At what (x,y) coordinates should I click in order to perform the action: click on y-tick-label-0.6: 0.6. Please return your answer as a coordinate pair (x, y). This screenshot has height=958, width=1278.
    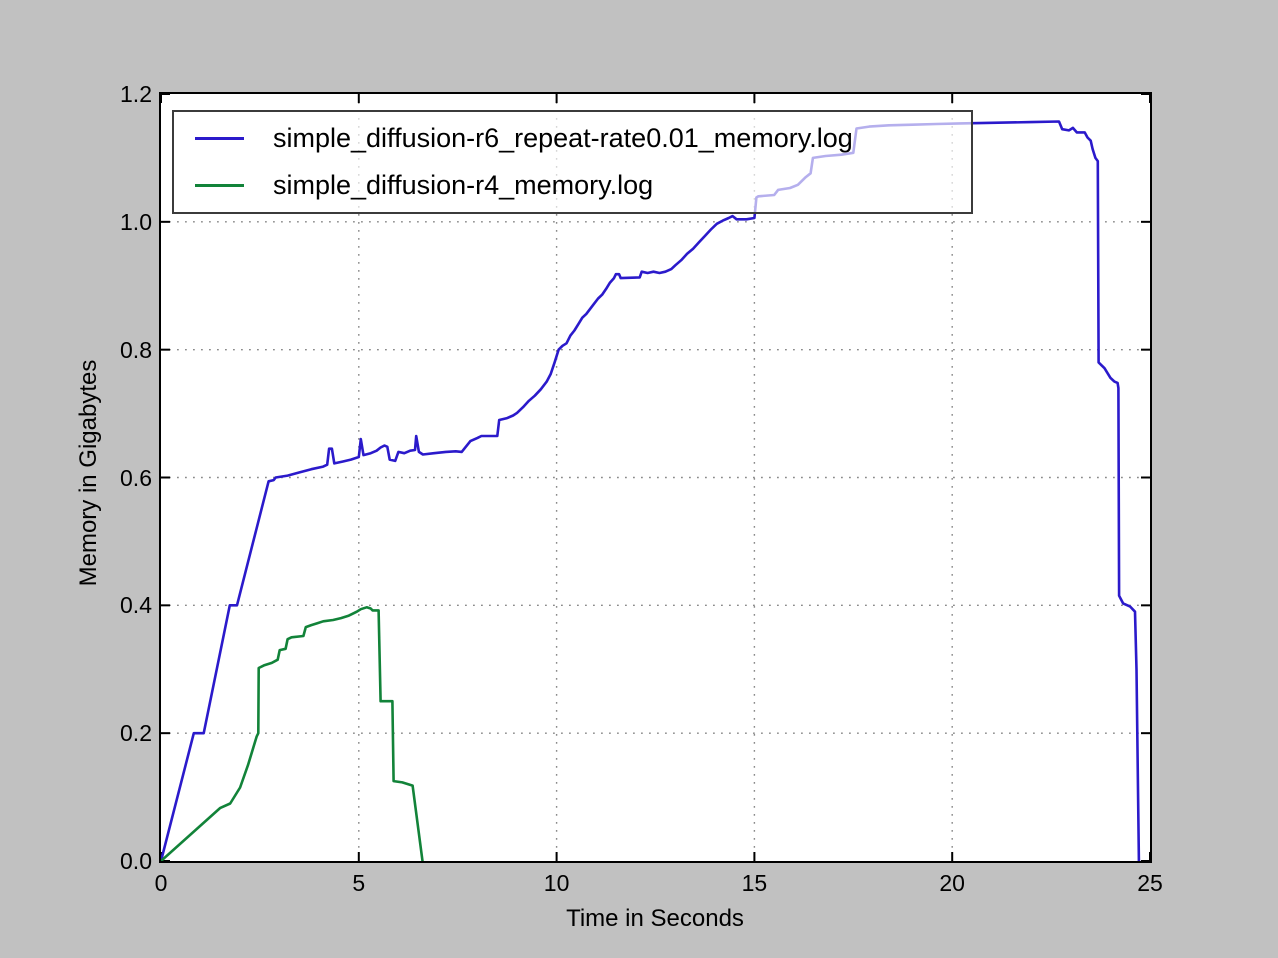
    Looking at the image, I should click on (136, 477).